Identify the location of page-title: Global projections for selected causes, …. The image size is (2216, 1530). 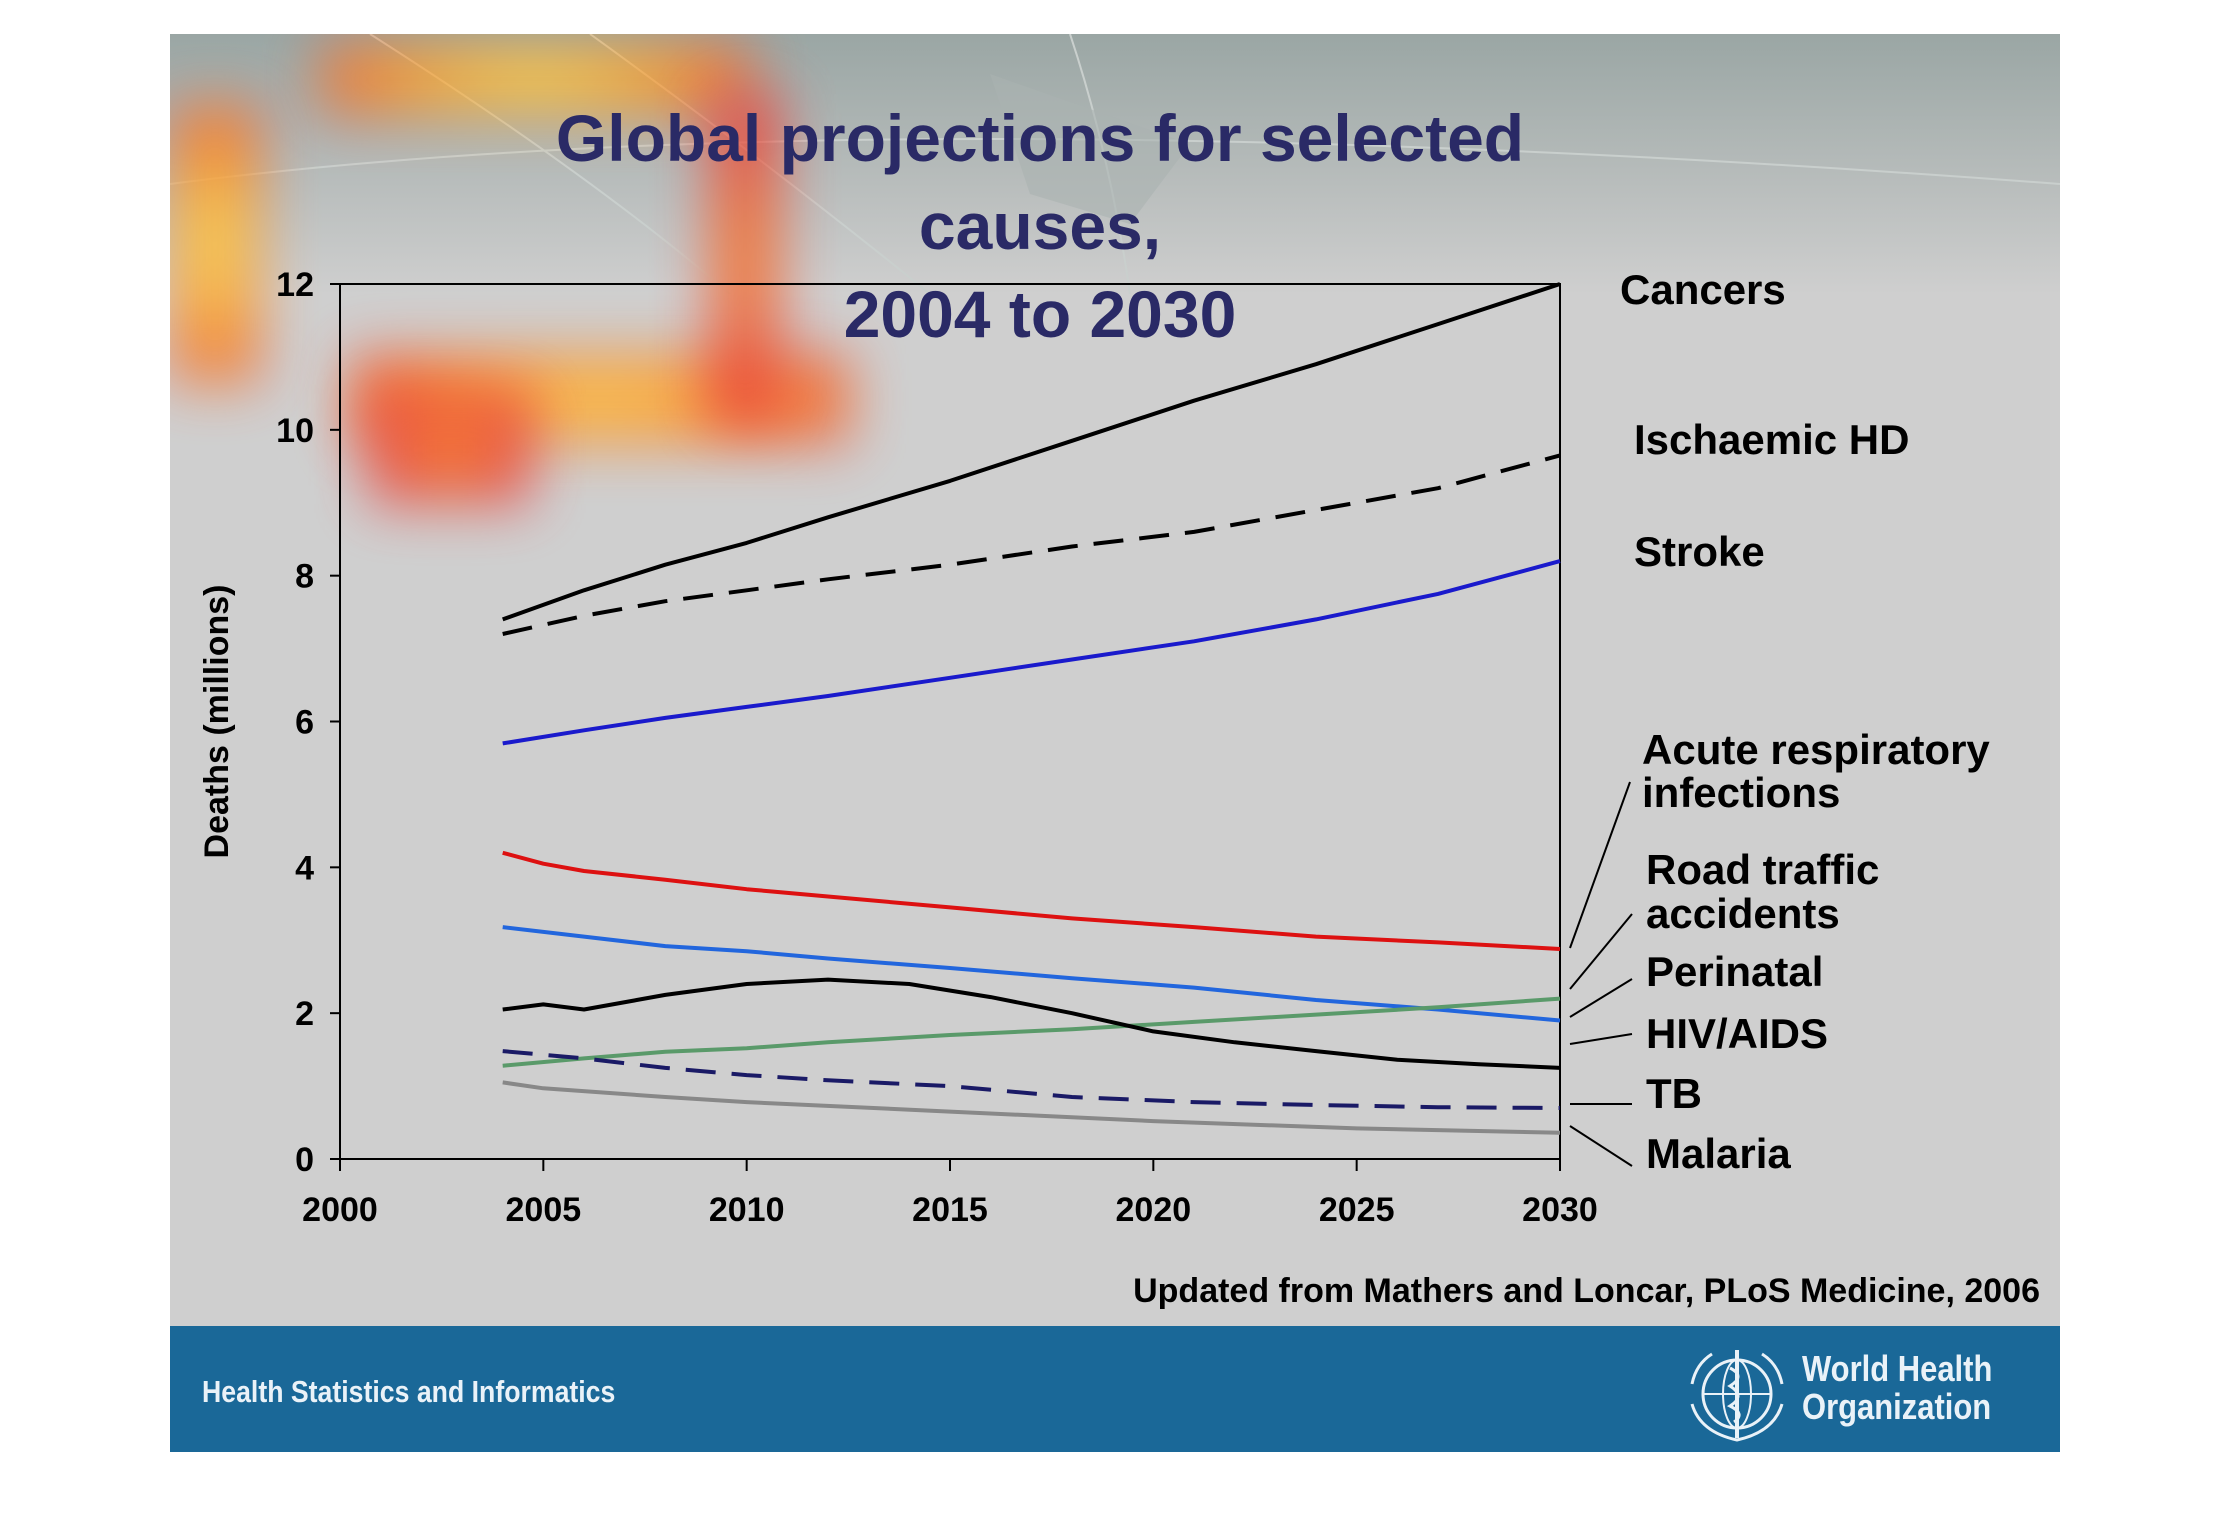
(1040, 226).